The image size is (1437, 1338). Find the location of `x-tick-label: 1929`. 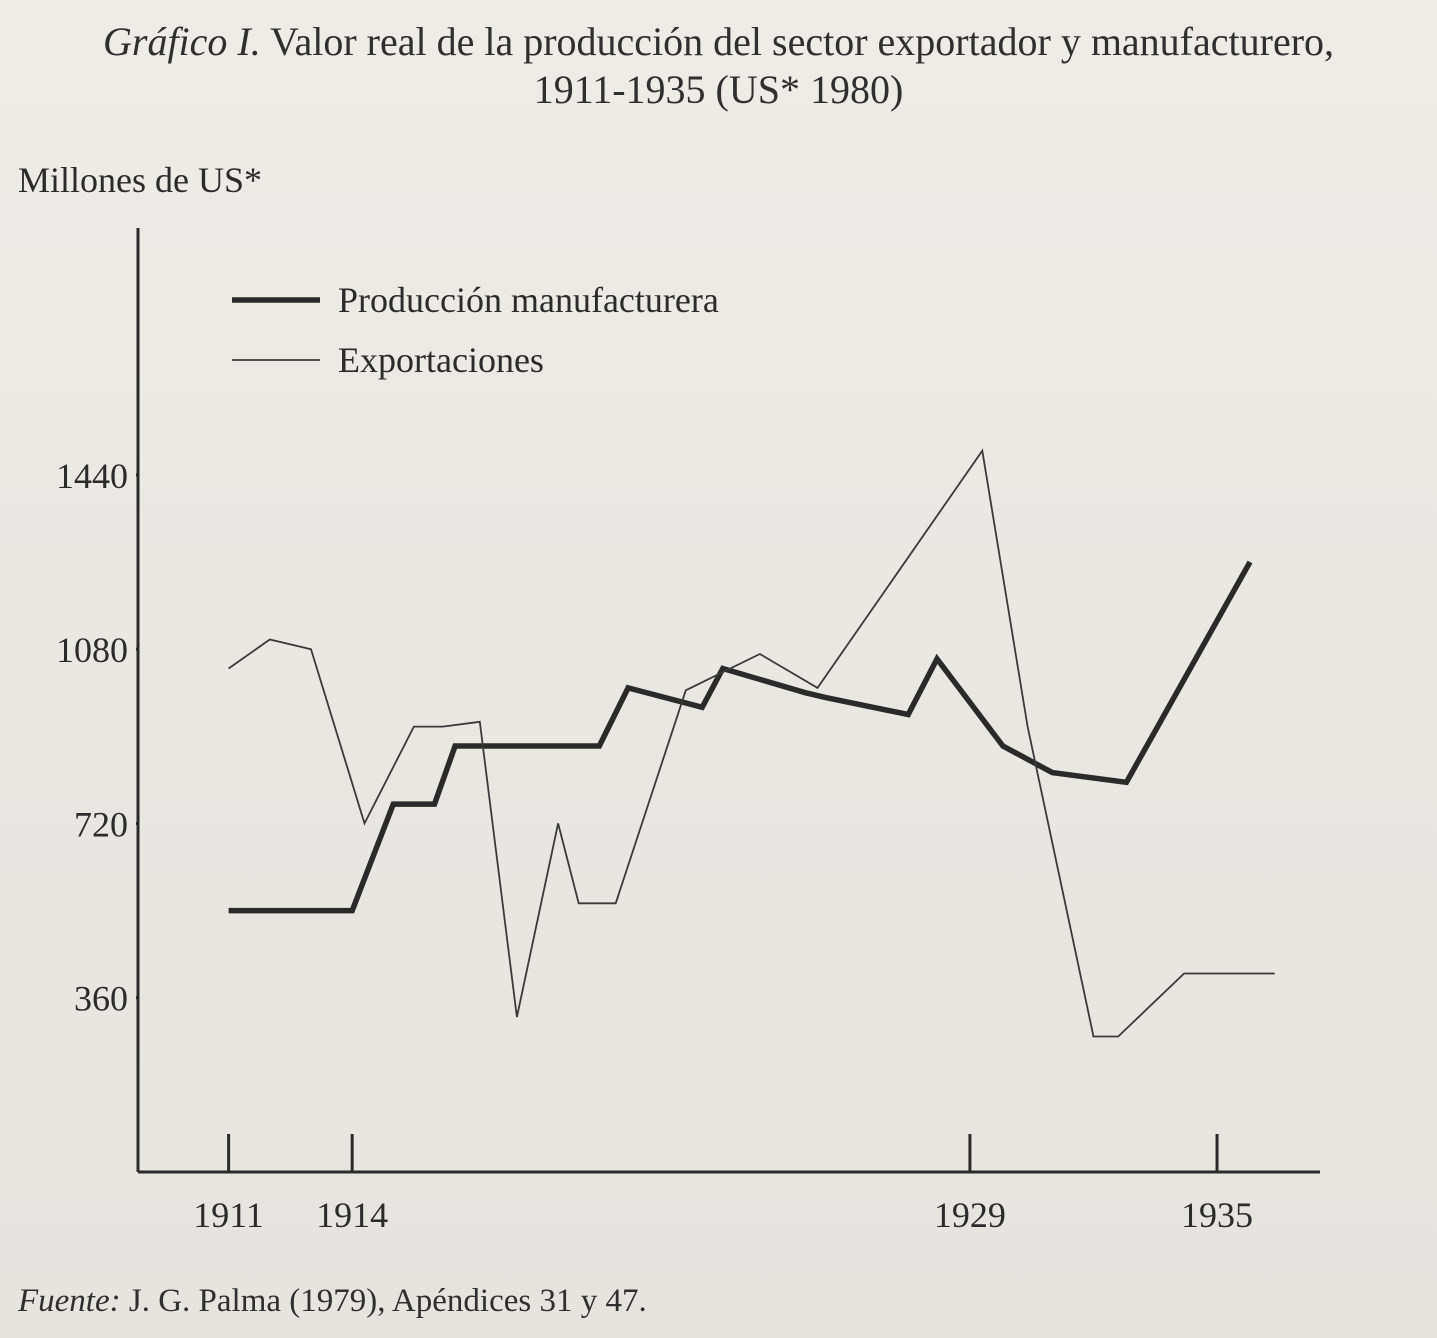

x-tick-label: 1929 is located at coordinates (970, 1215).